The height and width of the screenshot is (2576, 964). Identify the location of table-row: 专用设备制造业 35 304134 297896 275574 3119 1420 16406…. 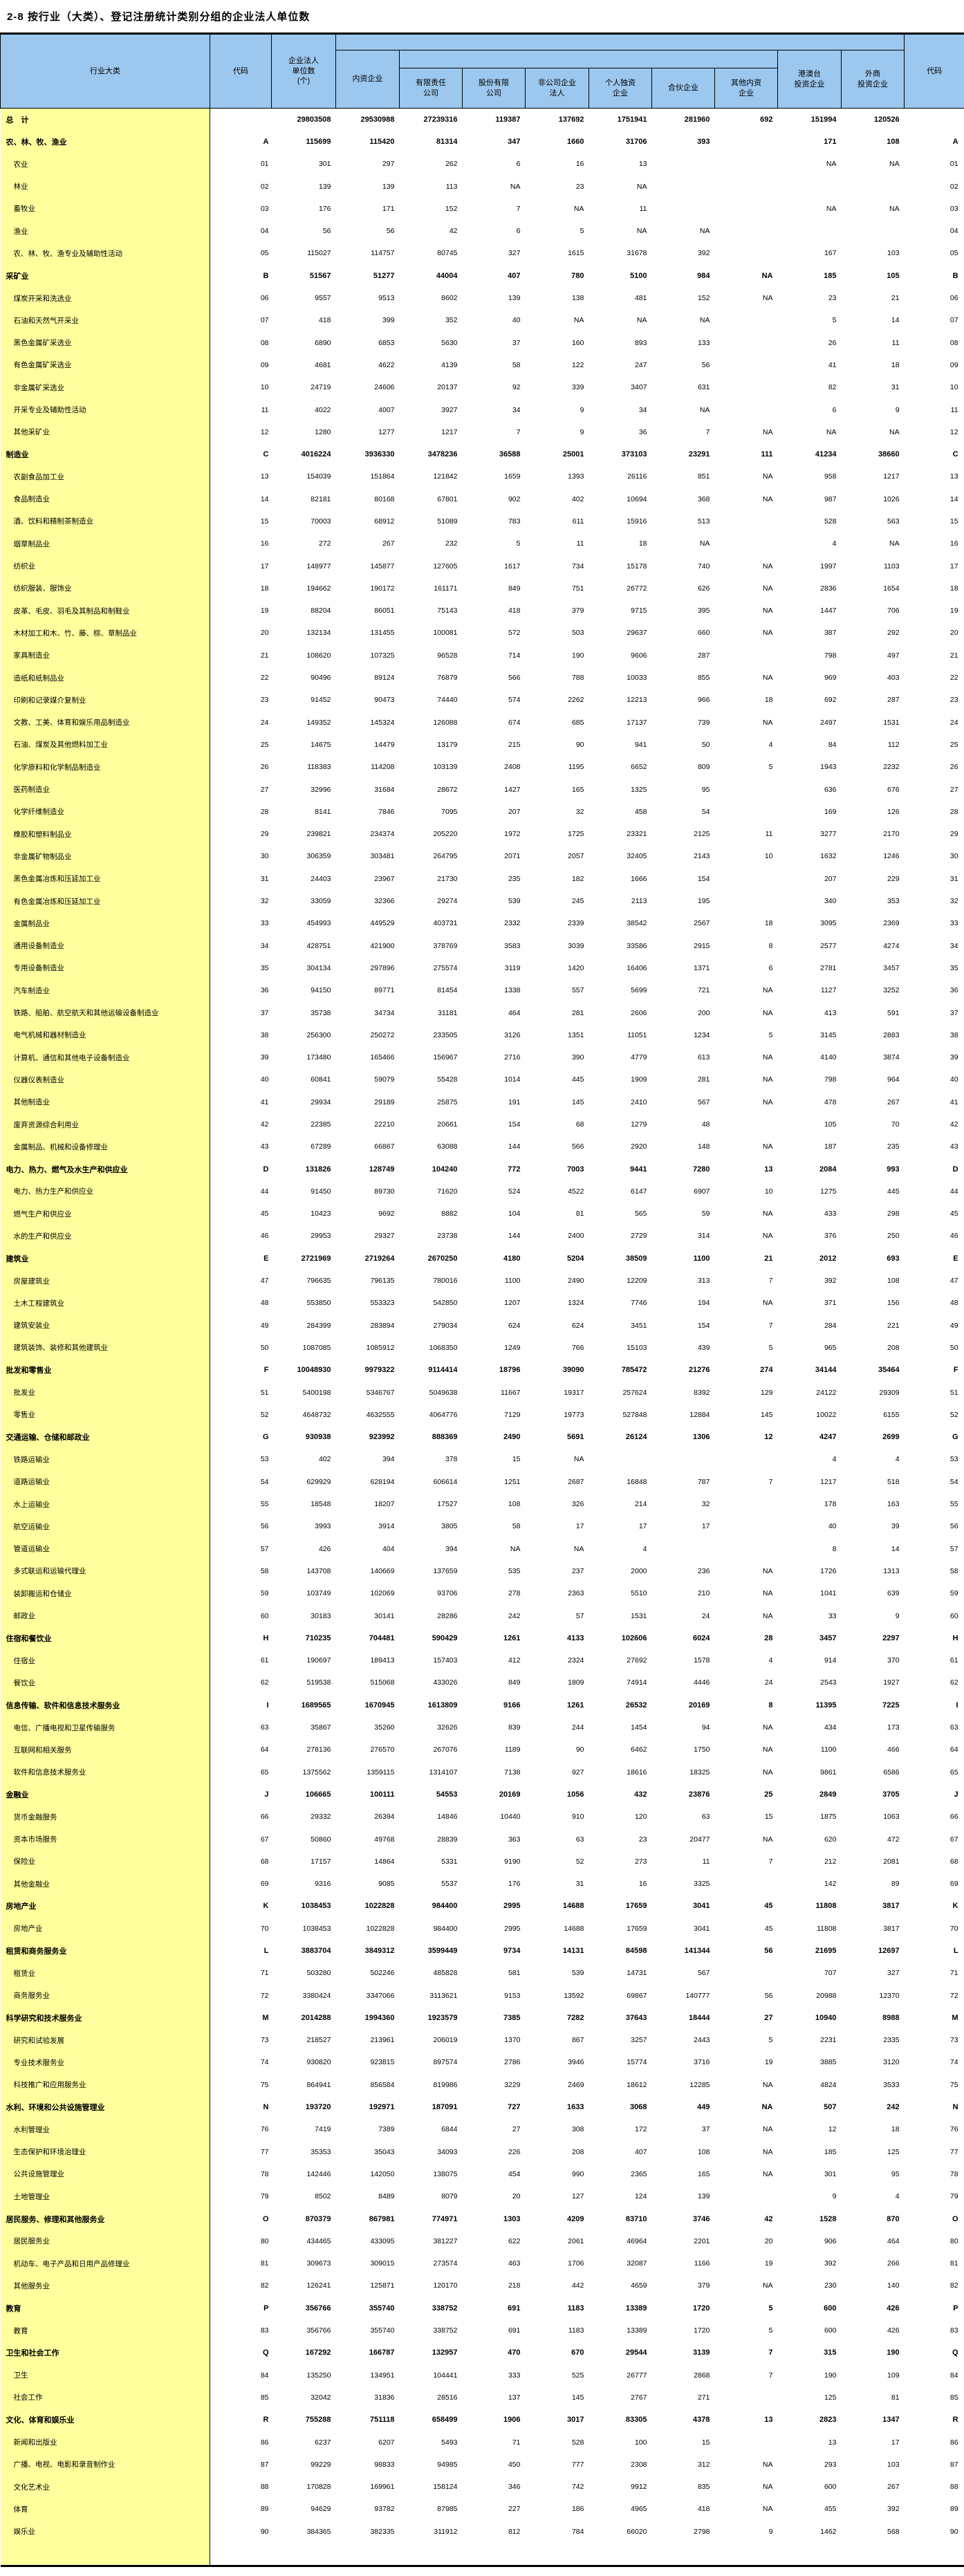
(482, 968).